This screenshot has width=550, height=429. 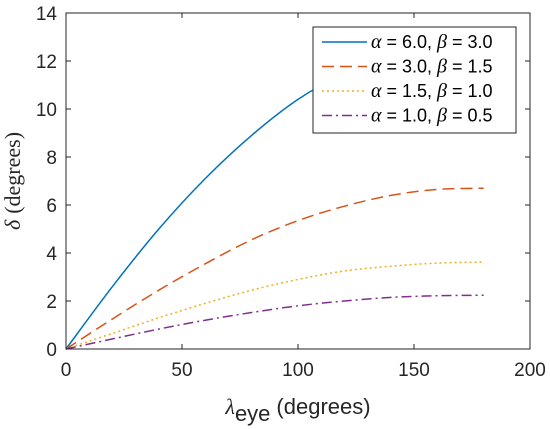 What do you see at coordinates (12, 224) in the screenshot?
I see `y-axis-symbol: δ` at bounding box center [12, 224].